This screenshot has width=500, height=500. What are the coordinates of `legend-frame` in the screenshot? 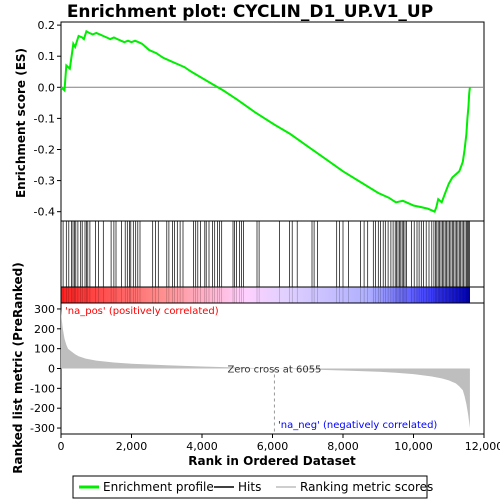 It's located at (250, 487).